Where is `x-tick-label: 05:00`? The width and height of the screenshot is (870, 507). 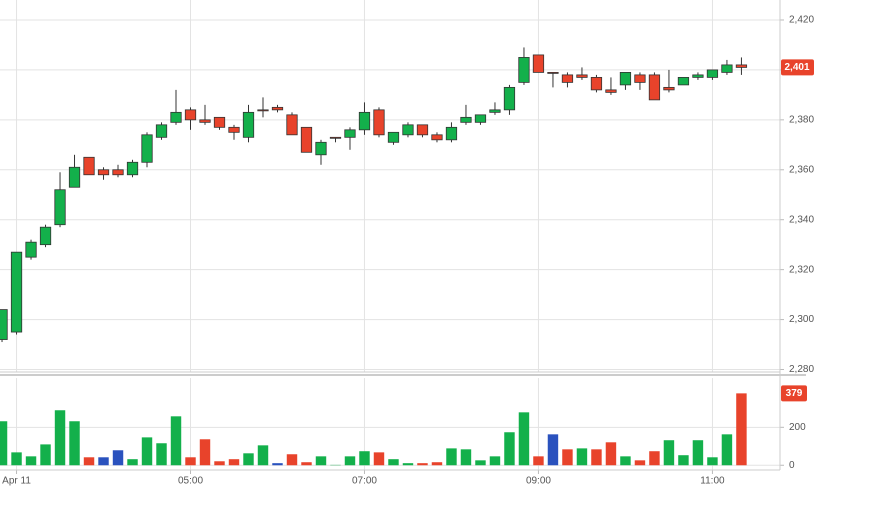 x-tick-label: 05:00 is located at coordinates (190, 481).